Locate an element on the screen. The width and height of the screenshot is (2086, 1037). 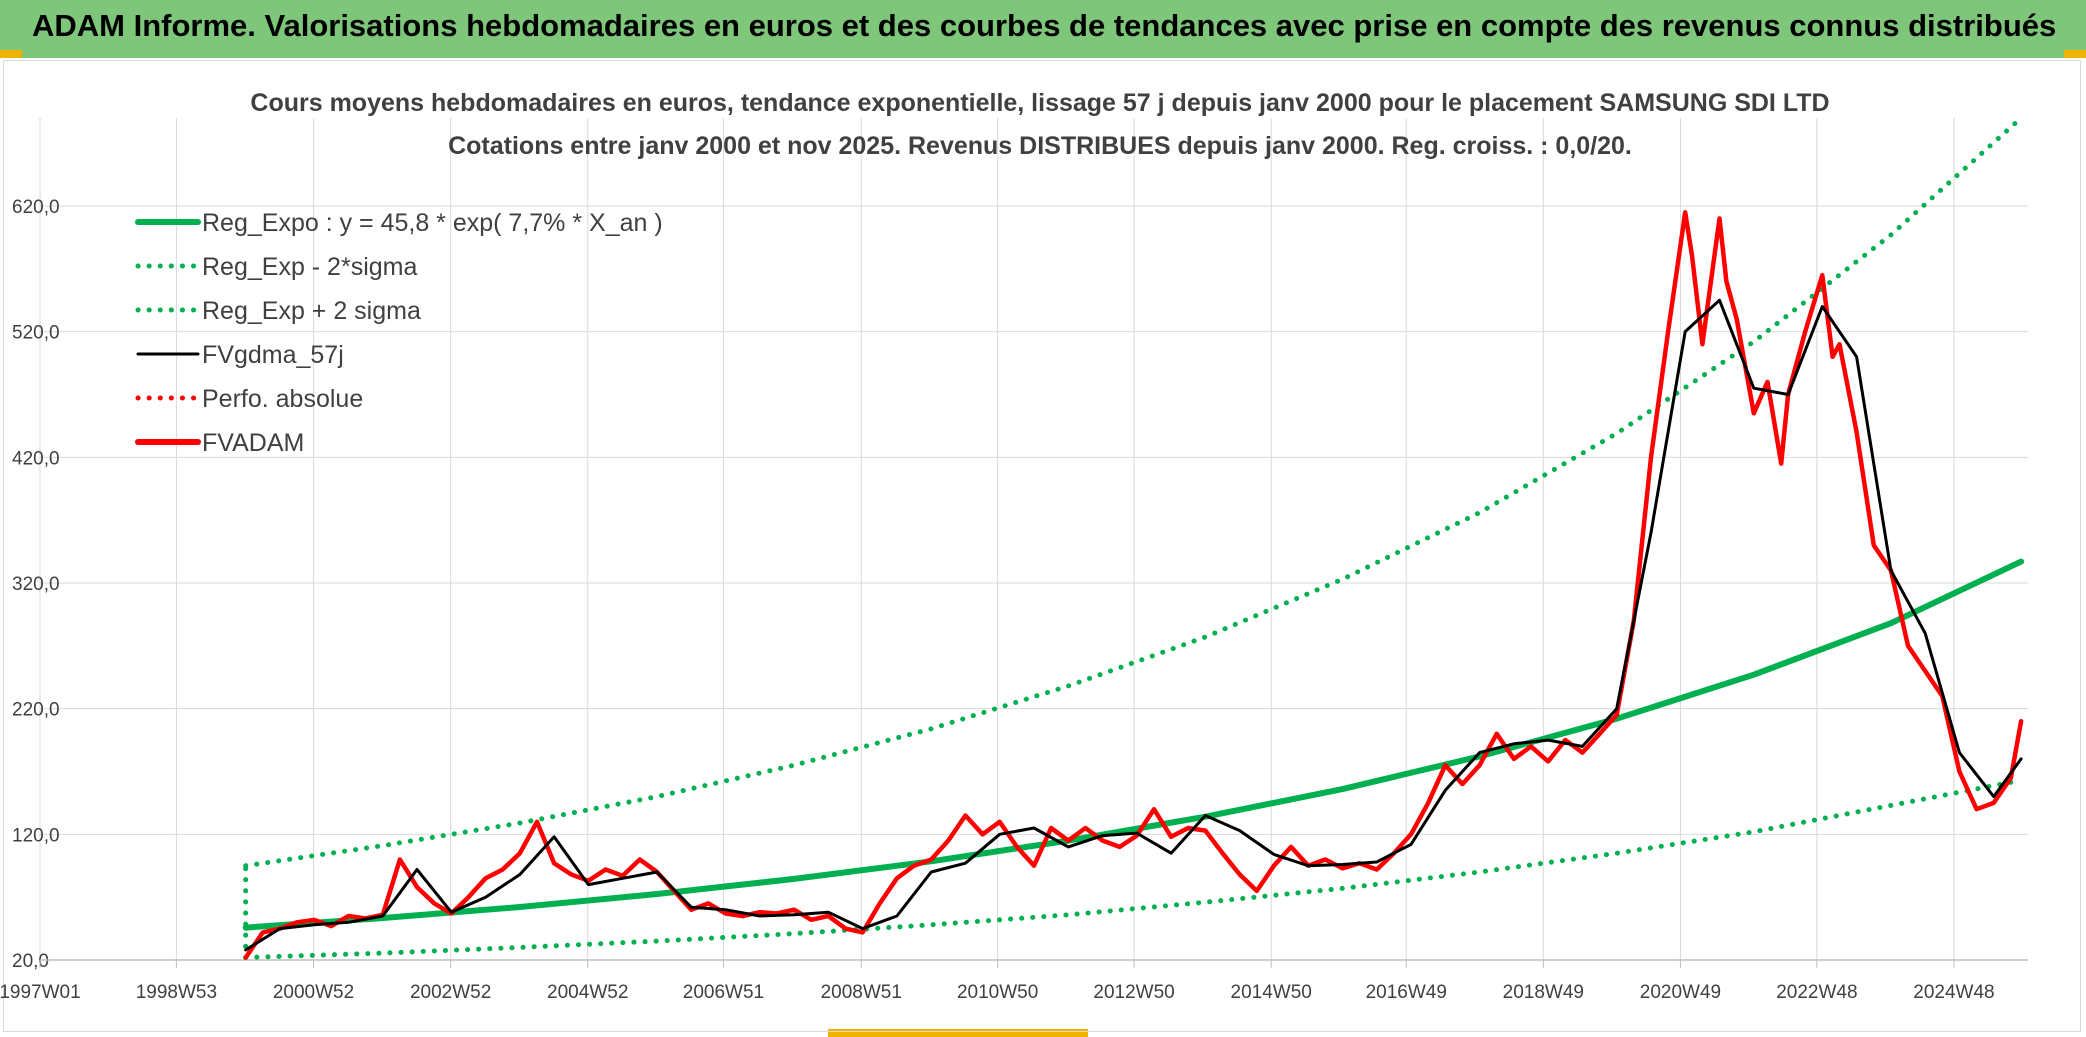
y-tick-label: 320,0 is located at coordinates (36, 584).